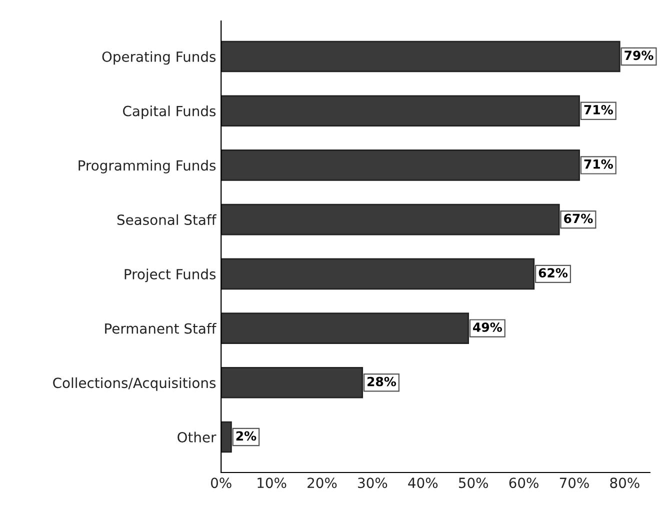 The image size is (670, 525). Describe the element at coordinates (382, 381) in the screenshot. I see `data-label: 28%` at that location.